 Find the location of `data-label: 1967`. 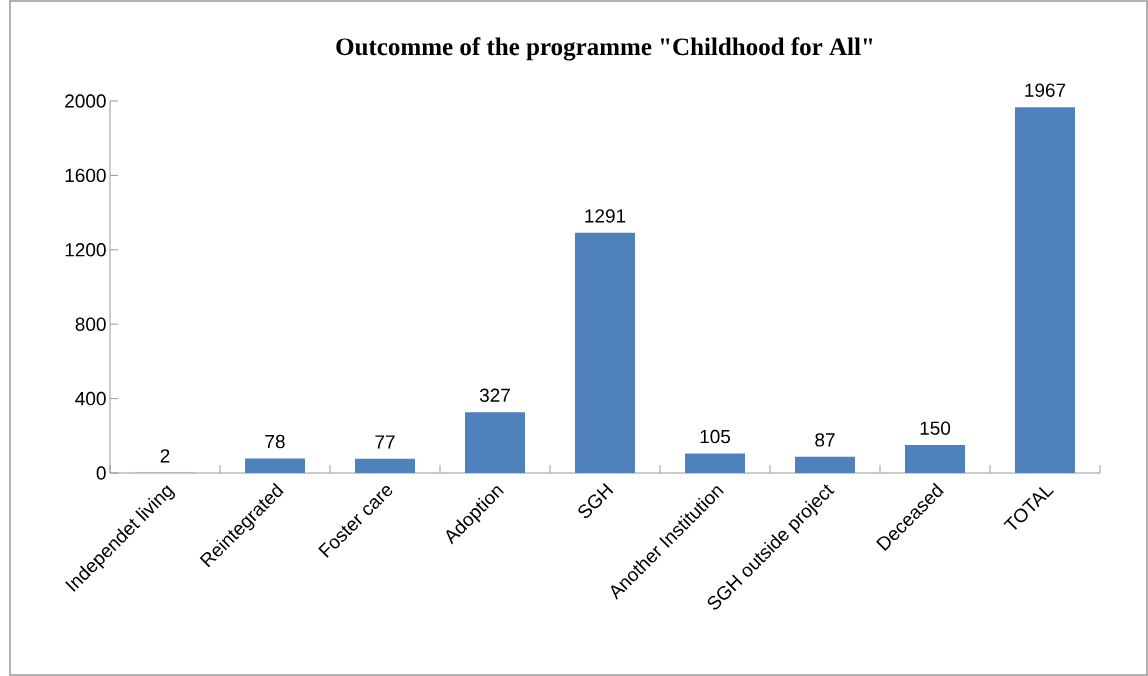

data-label: 1967 is located at coordinates (1045, 90).